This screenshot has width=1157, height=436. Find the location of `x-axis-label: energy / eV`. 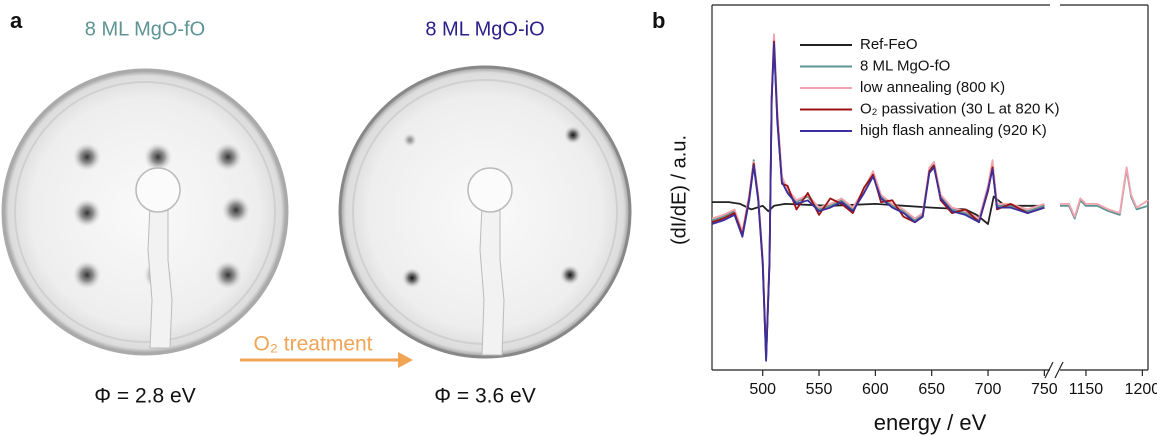

x-axis-label: energy / eV is located at coordinates (930, 422).